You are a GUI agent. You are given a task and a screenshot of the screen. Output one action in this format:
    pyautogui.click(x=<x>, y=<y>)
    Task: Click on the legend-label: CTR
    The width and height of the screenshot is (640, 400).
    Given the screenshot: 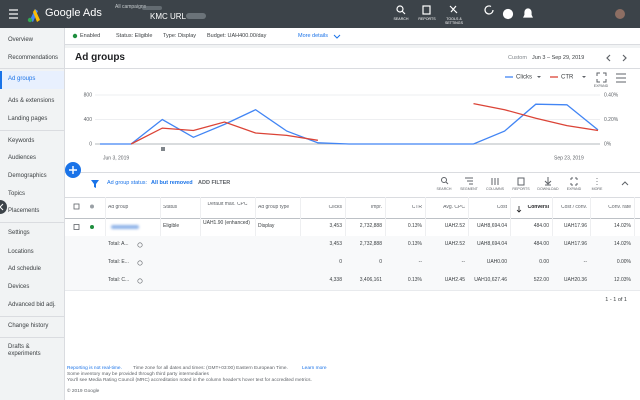 What is the action you would take?
    pyautogui.click(x=567, y=78)
    